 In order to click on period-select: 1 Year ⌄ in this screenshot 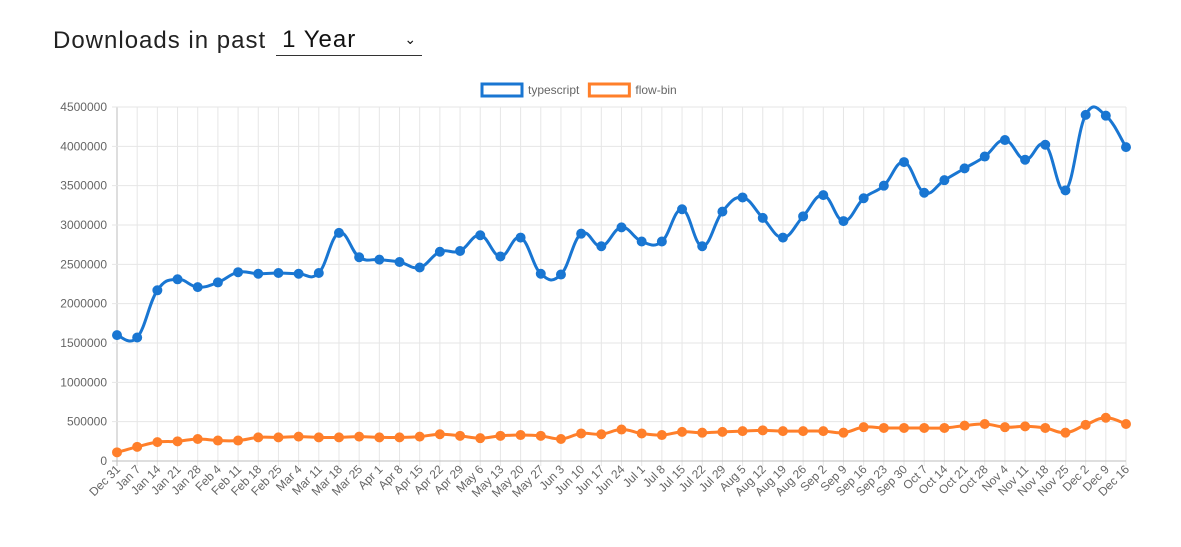, I will do `click(349, 40)`.